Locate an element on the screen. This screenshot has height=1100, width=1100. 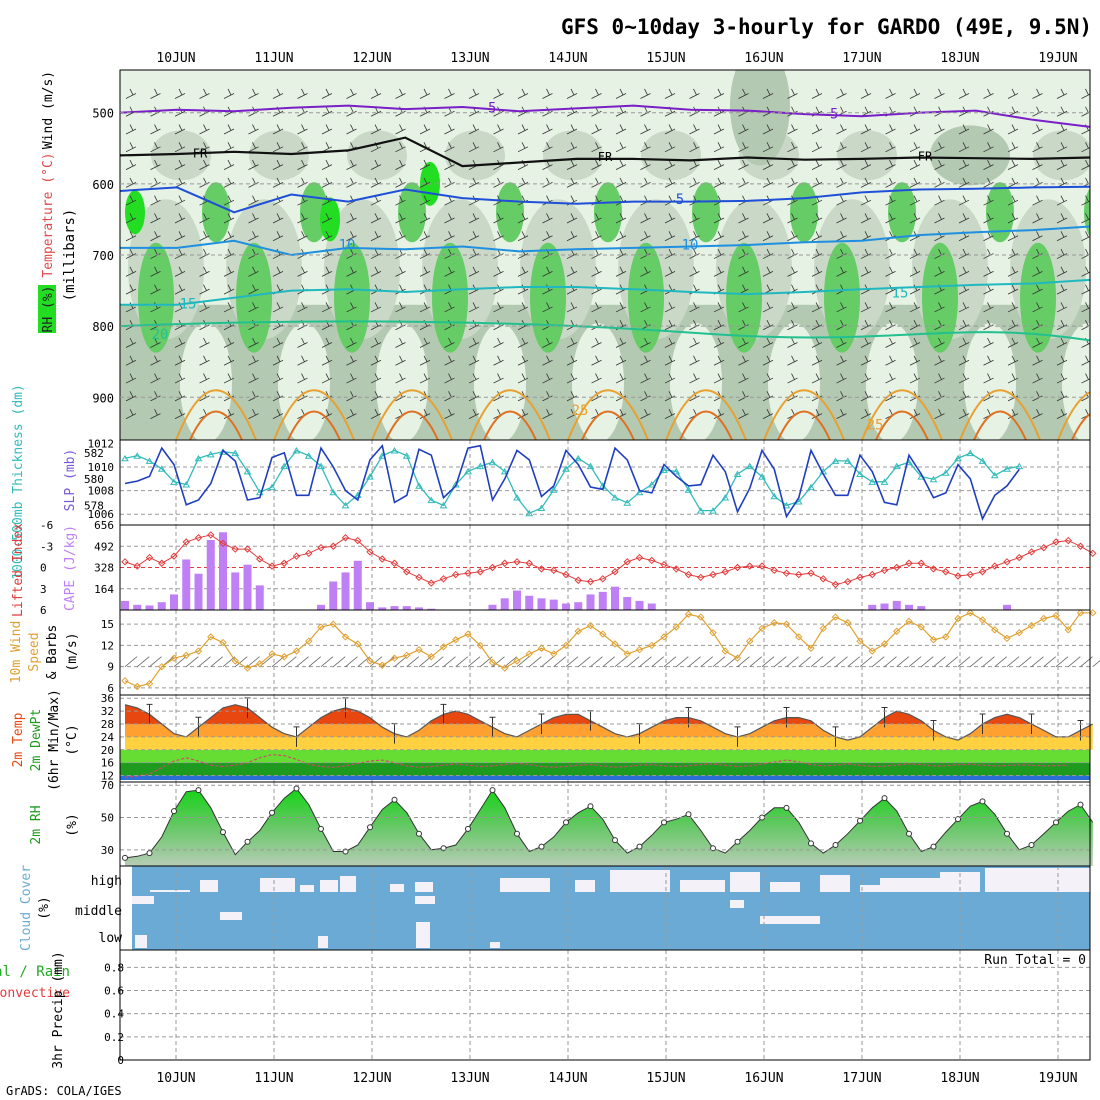
contour-label: -5 is located at coordinates (830, 114).